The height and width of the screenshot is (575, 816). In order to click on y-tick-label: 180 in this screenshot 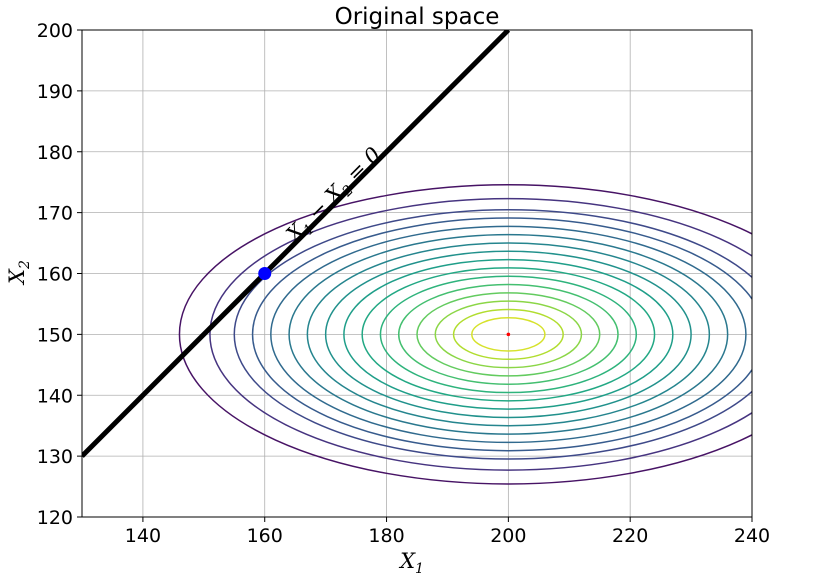, I will do `click(55, 153)`.